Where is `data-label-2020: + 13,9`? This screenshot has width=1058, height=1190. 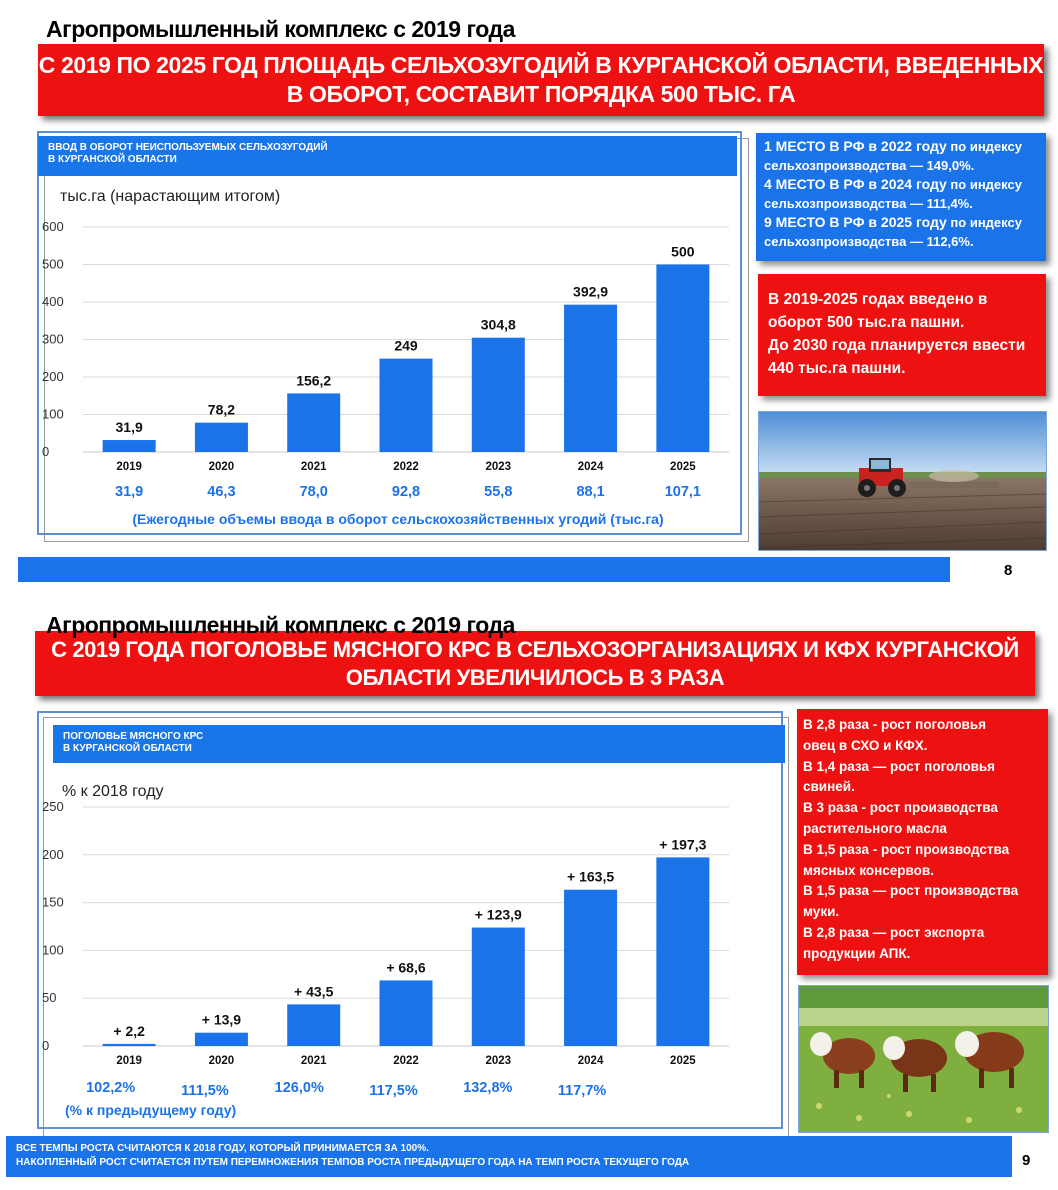
data-label-2020: + 13,9 is located at coordinates (222, 1020).